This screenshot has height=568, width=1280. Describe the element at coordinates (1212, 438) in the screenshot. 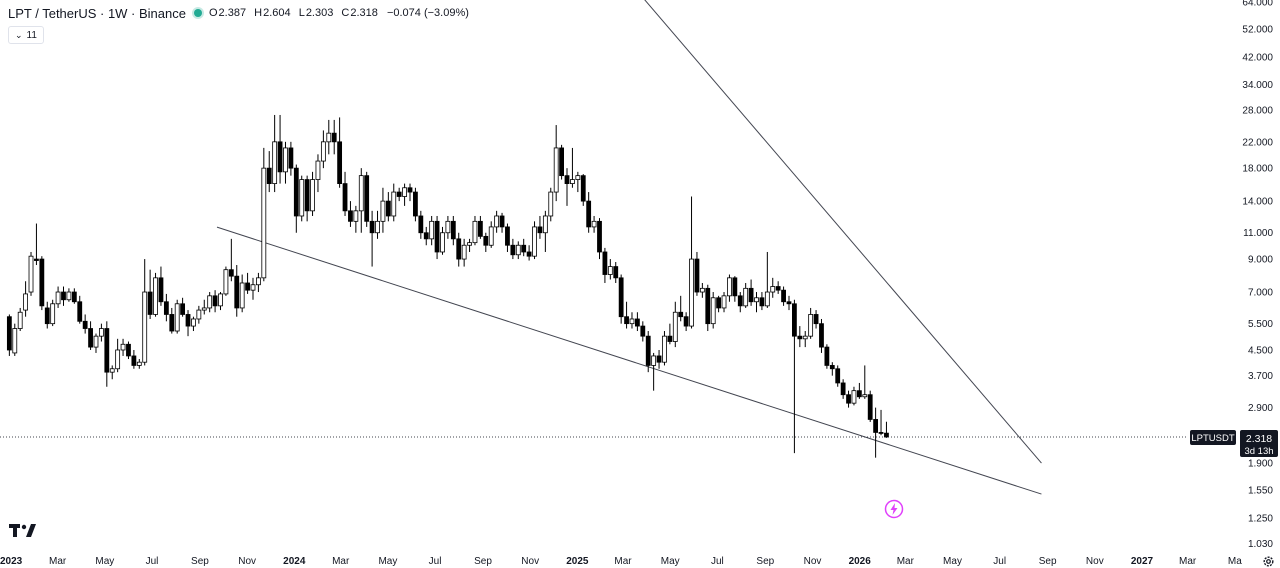

I see `symbol-label: LPTUSDT` at that location.